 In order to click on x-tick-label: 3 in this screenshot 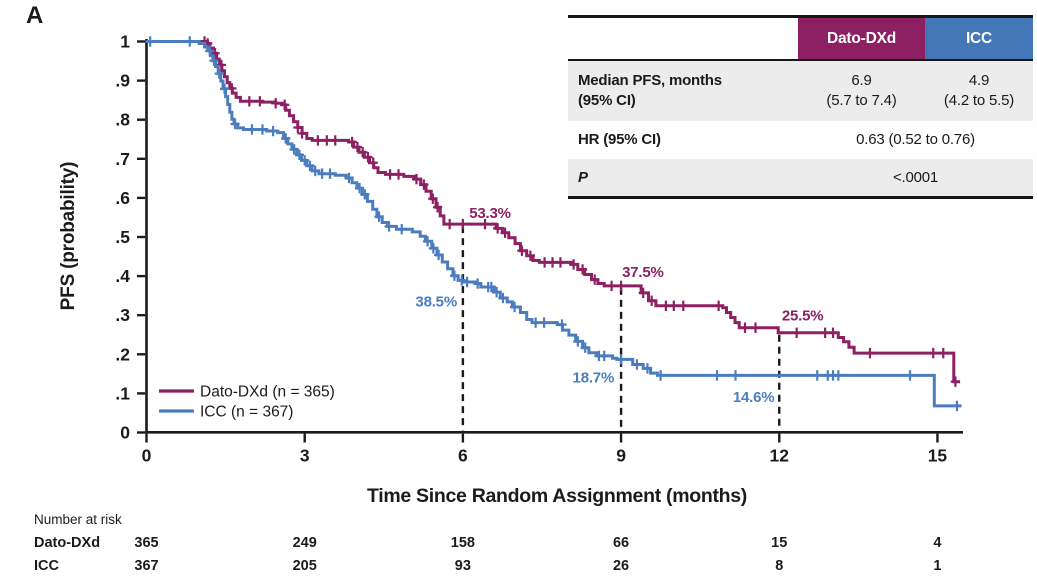, I will do `click(305, 456)`.